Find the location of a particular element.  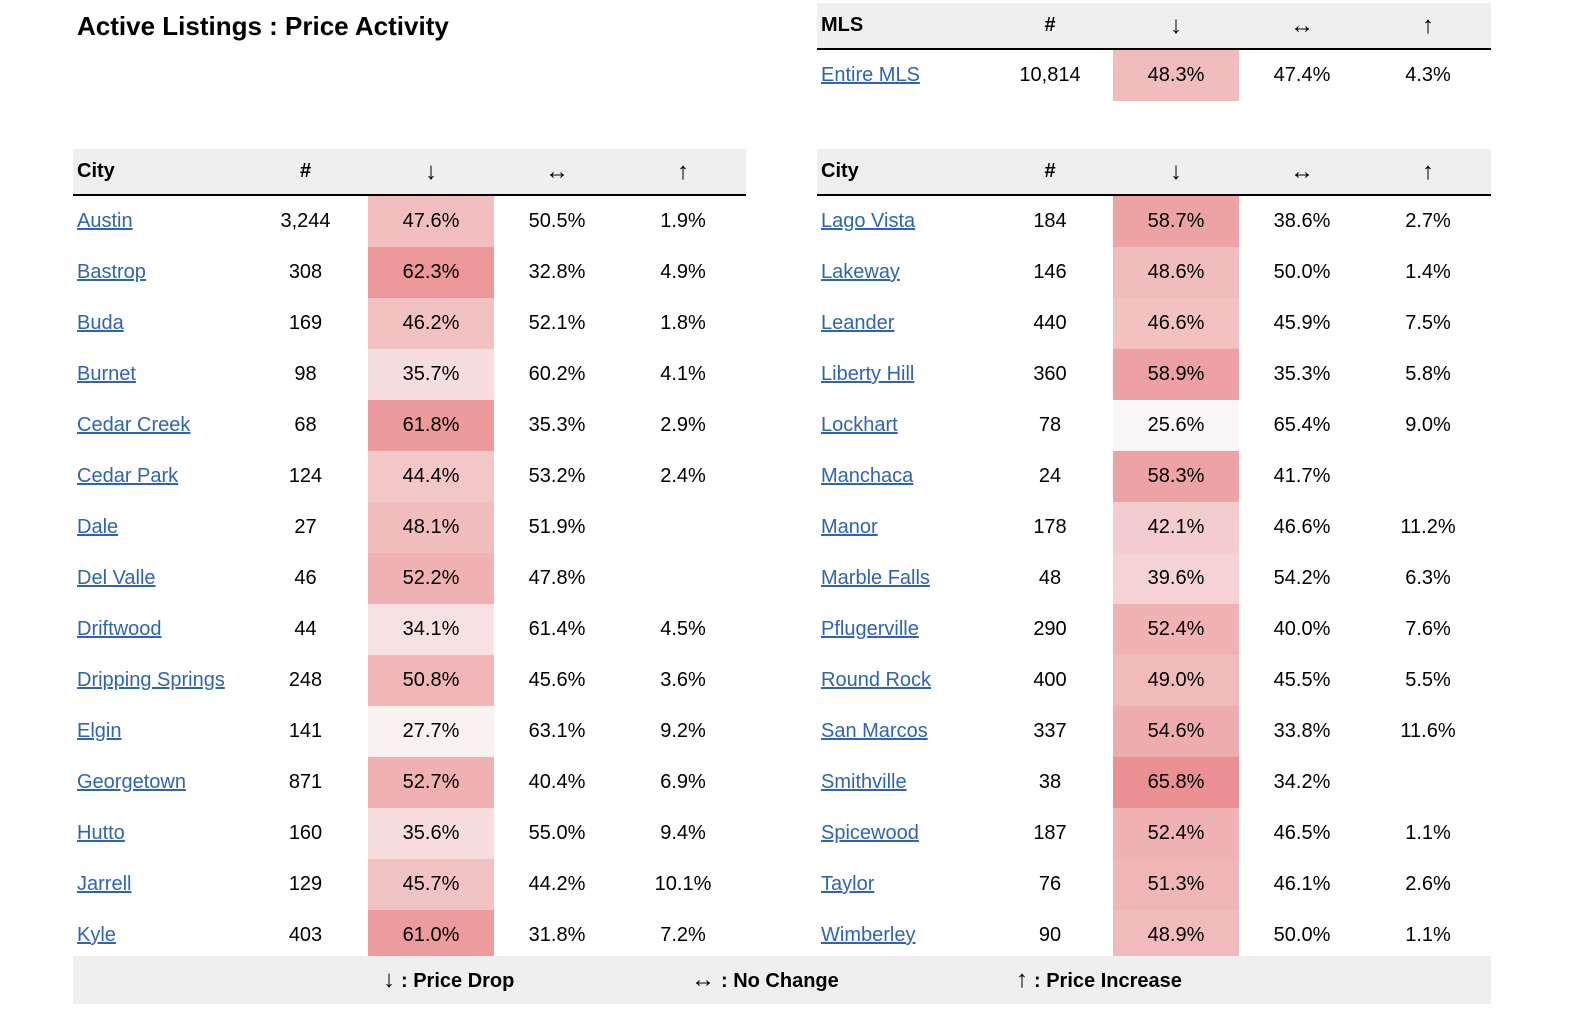

table-row: San Marcos 337 54.6% 33.8% 11.6% is located at coordinates (1154, 731).